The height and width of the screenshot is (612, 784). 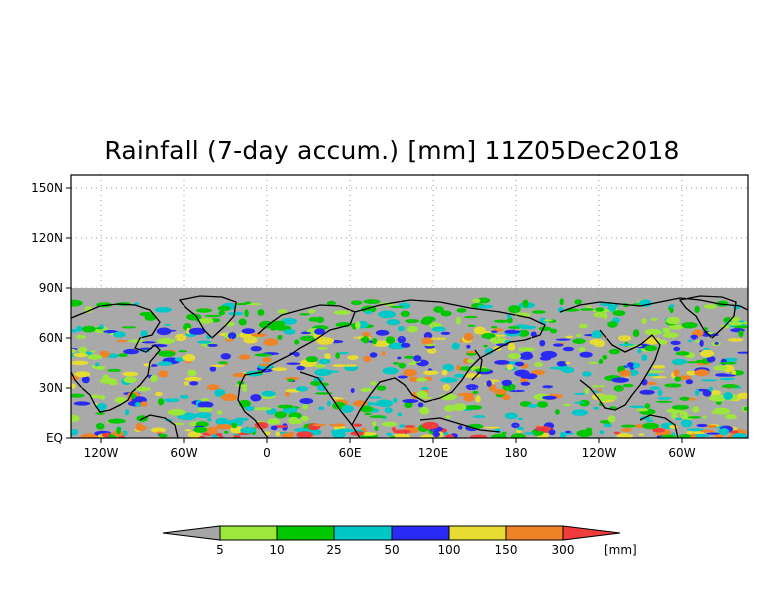 I want to click on north-america-coast-repeat, so click(x=653, y=354).